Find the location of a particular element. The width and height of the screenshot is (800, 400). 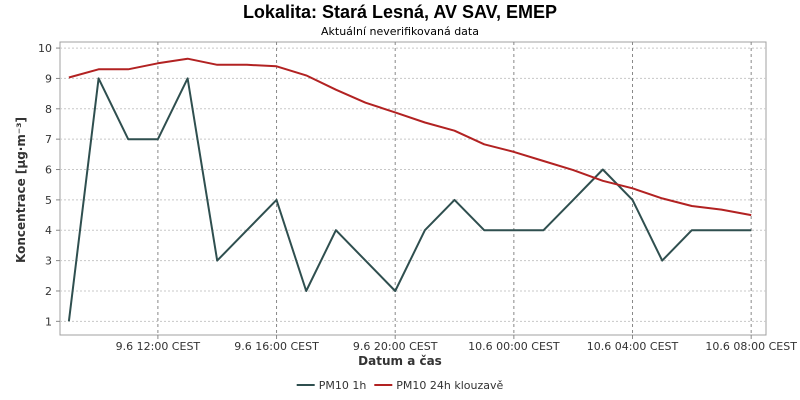

x-tick-label: 9.6 20:00 CEST is located at coordinates (395, 346).